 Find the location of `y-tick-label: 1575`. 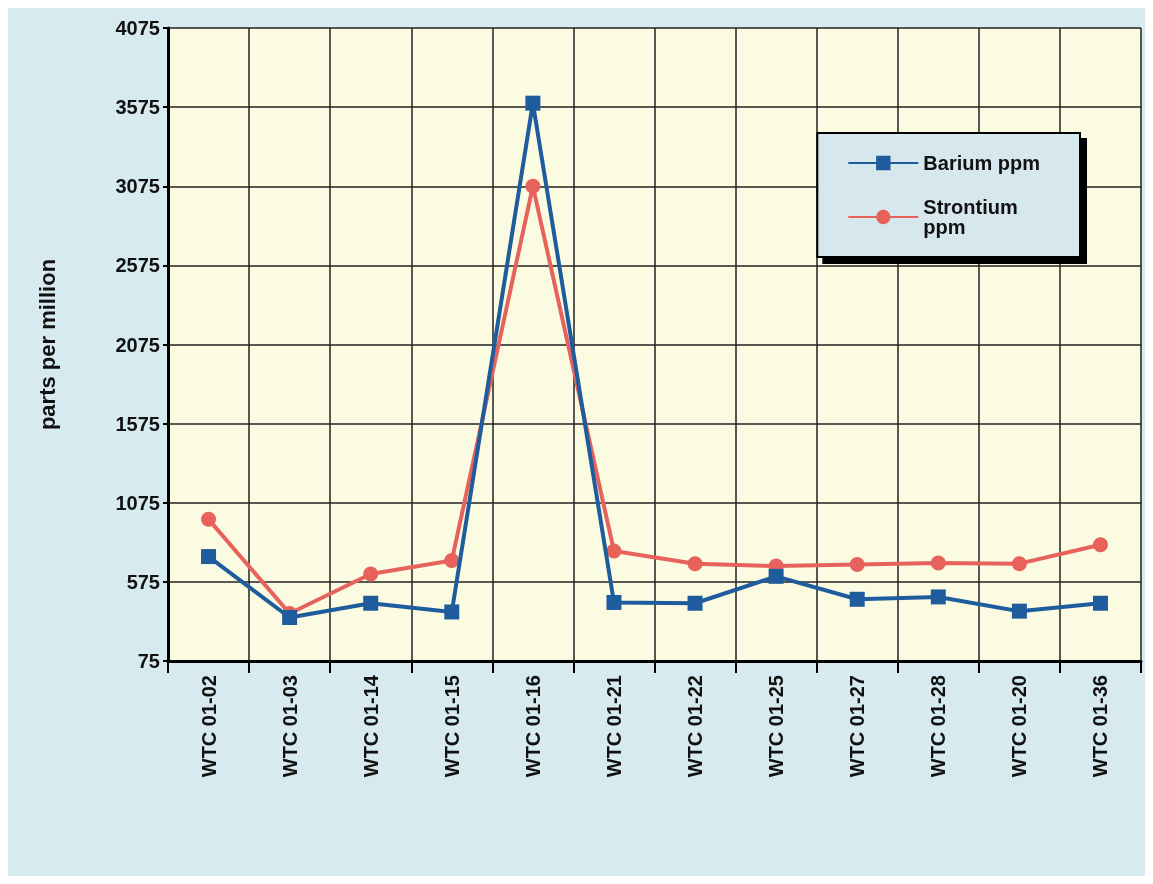

y-tick-label: 1575 is located at coordinates (137, 423).